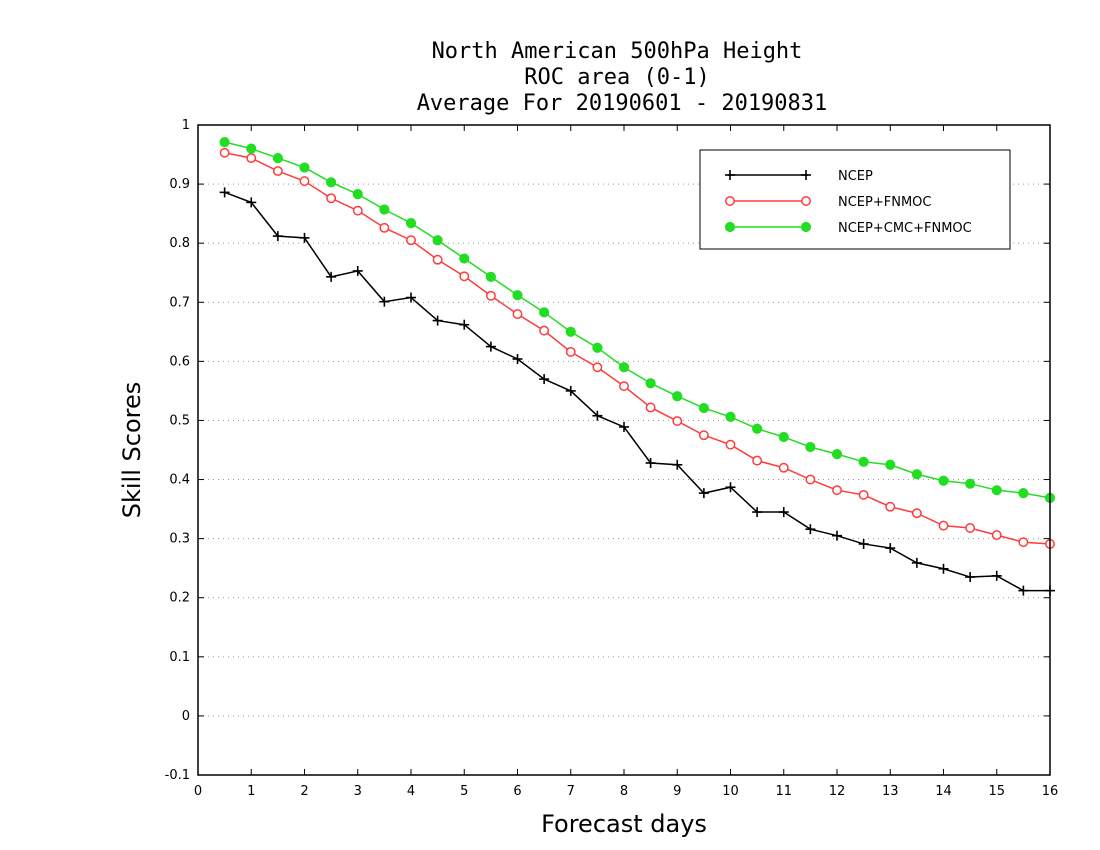  I want to click on x-tick-label: 2, so click(304, 791).